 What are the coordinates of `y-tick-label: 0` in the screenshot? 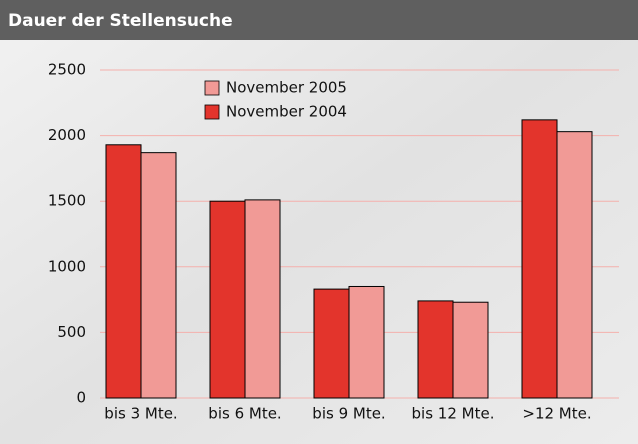 It's located at (81, 398).